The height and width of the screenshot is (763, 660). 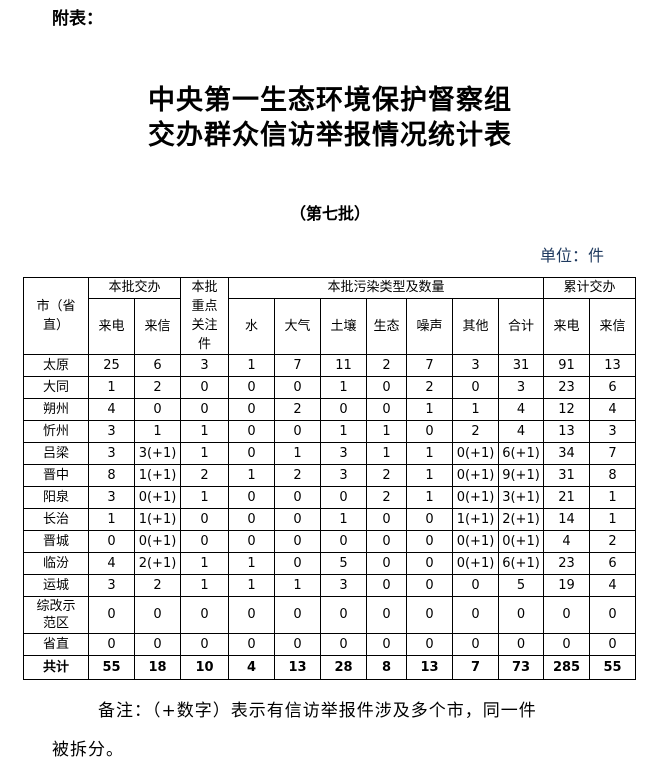 I want to click on value-cell: 2(+1), so click(x=157, y=563).